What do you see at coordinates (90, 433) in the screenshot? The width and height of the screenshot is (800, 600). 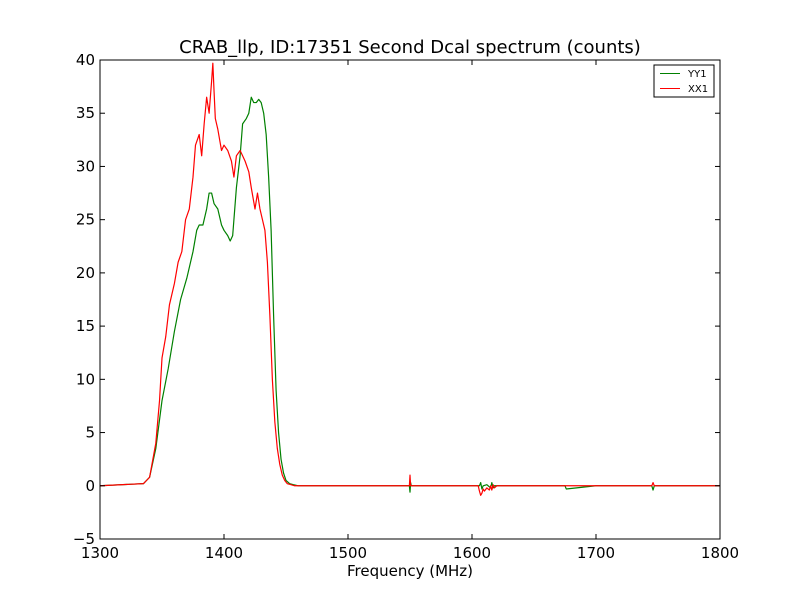 I see `y-tick-label: 5` at bounding box center [90, 433].